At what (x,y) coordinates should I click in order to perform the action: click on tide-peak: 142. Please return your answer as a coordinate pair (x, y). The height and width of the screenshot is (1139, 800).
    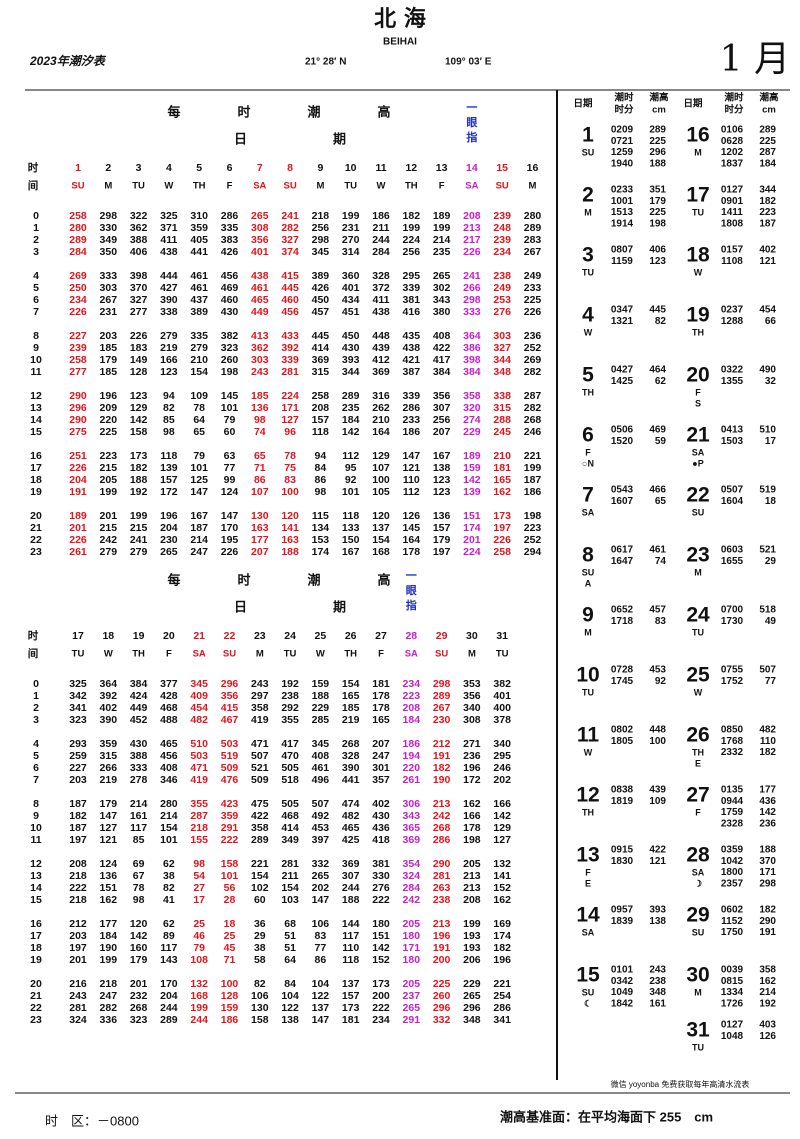
    Looking at the image, I should click on (767, 812).